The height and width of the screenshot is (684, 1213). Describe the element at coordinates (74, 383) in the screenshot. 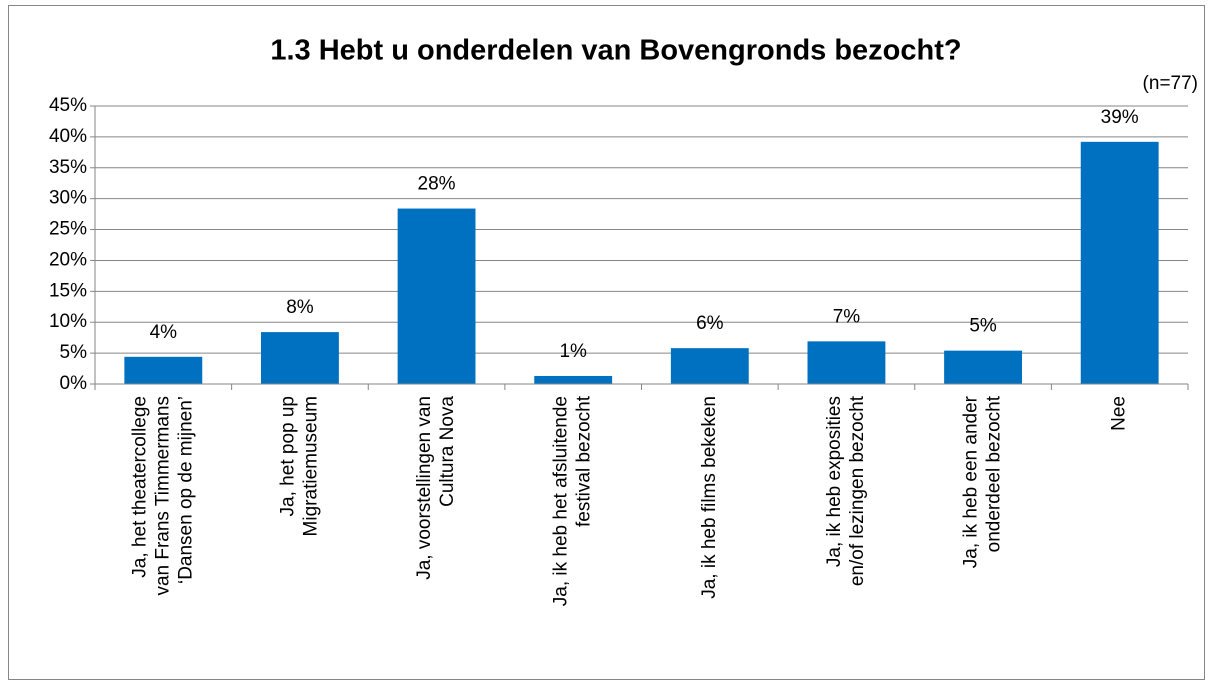

I see `y-tick-label: 0%` at that location.